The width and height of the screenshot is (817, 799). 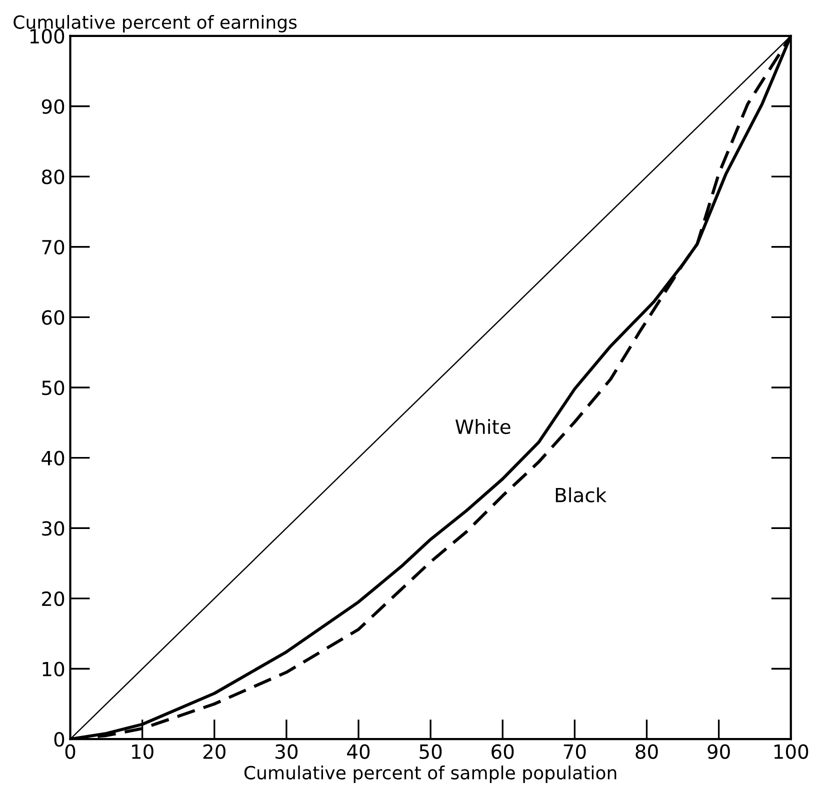 What do you see at coordinates (719, 751) in the screenshot?
I see `x-tick-label: 90` at bounding box center [719, 751].